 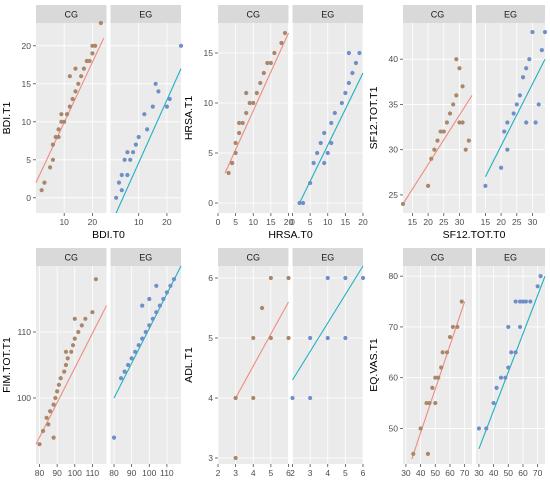 I want to click on plot-panel, so click(x=71, y=365).